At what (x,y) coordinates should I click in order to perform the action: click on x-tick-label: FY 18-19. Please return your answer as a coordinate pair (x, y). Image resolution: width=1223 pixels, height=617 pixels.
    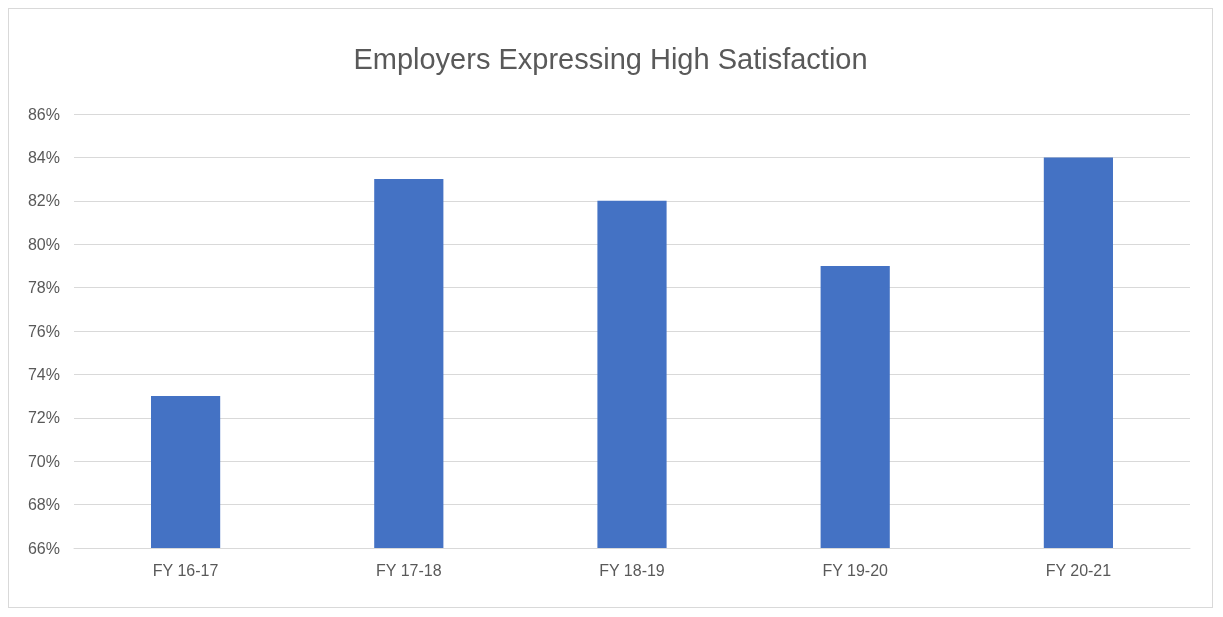
    Looking at the image, I should click on (632, 570).